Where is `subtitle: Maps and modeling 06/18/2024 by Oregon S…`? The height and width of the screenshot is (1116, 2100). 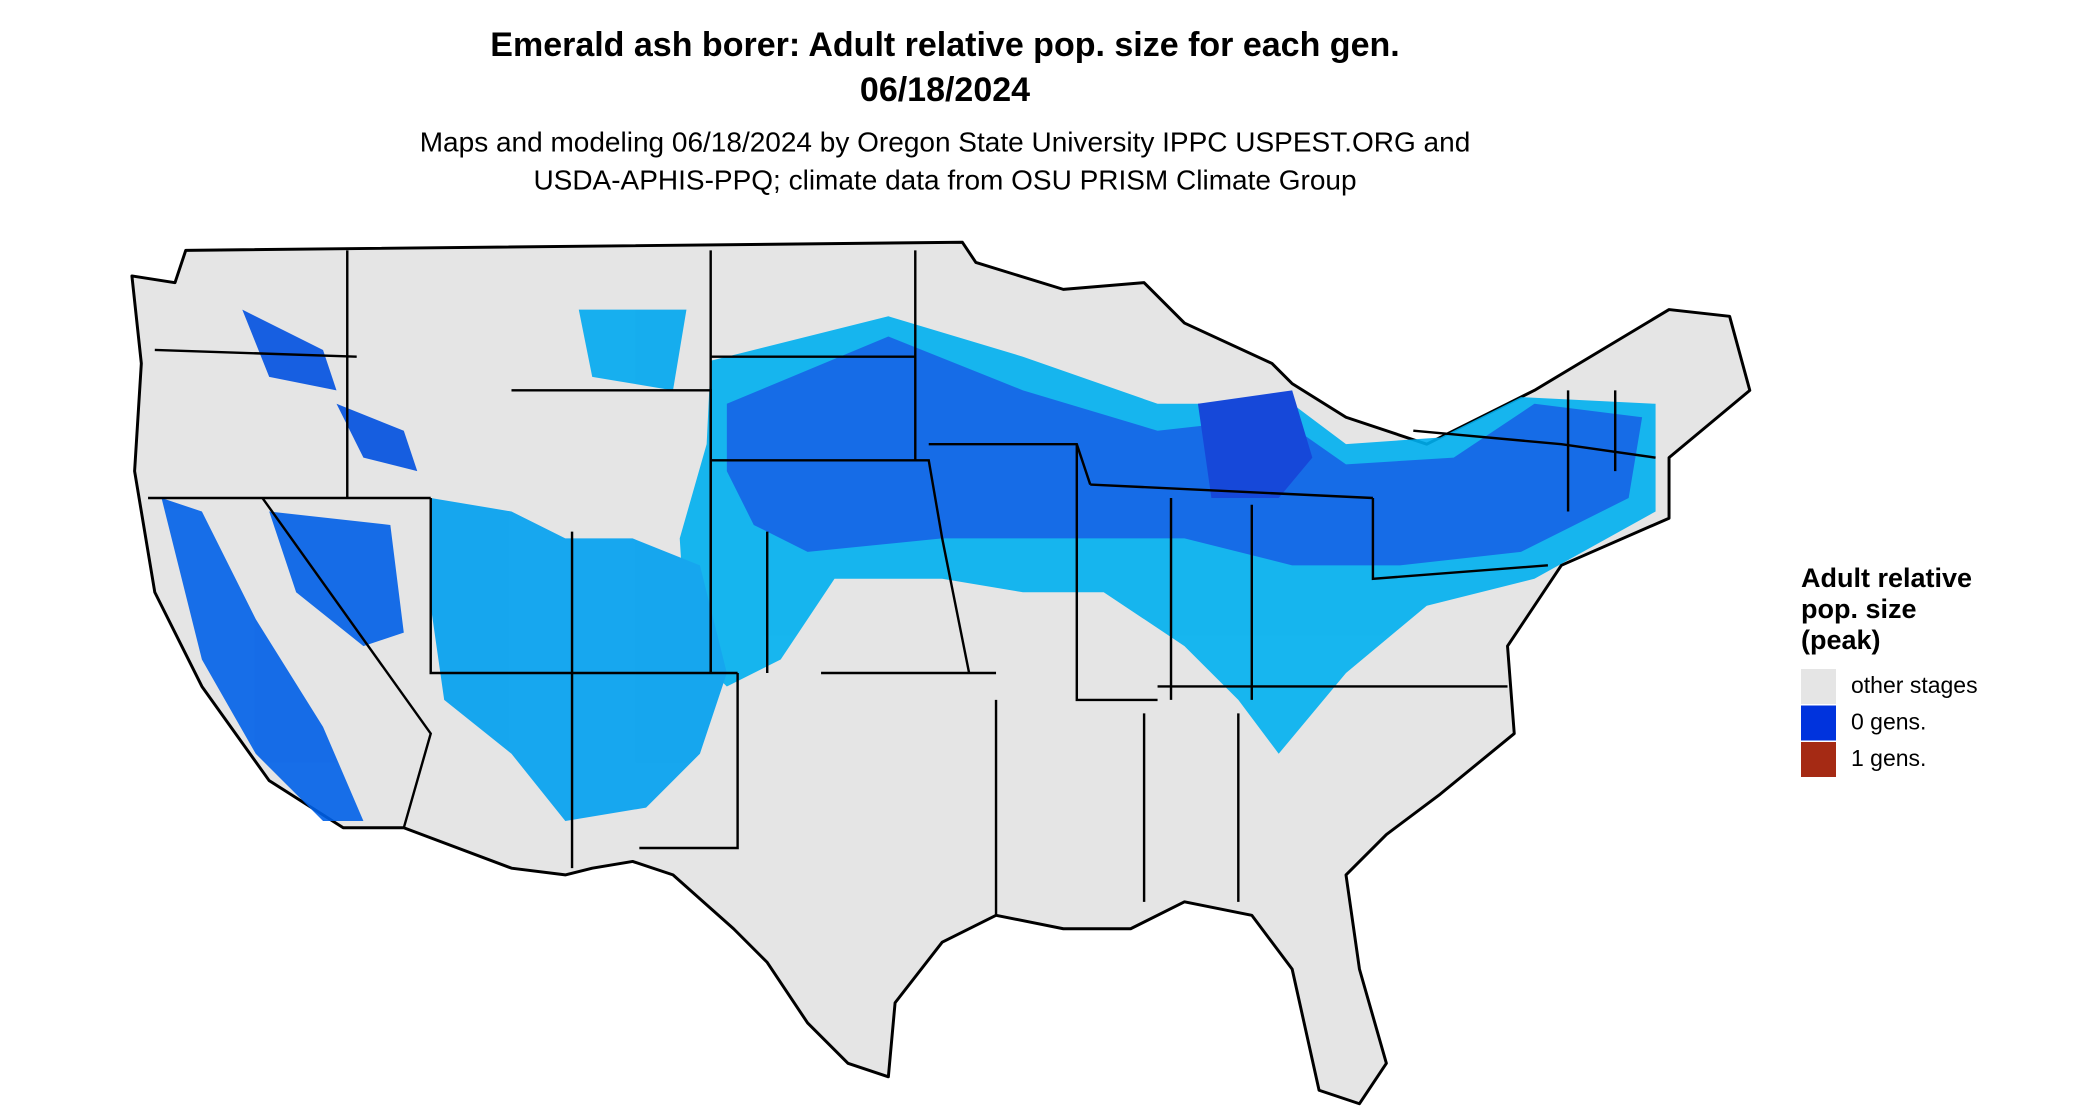
subtitle: Maps and modeling 06/18/2024 by Oregon S… is located at coordinates (945, 141).